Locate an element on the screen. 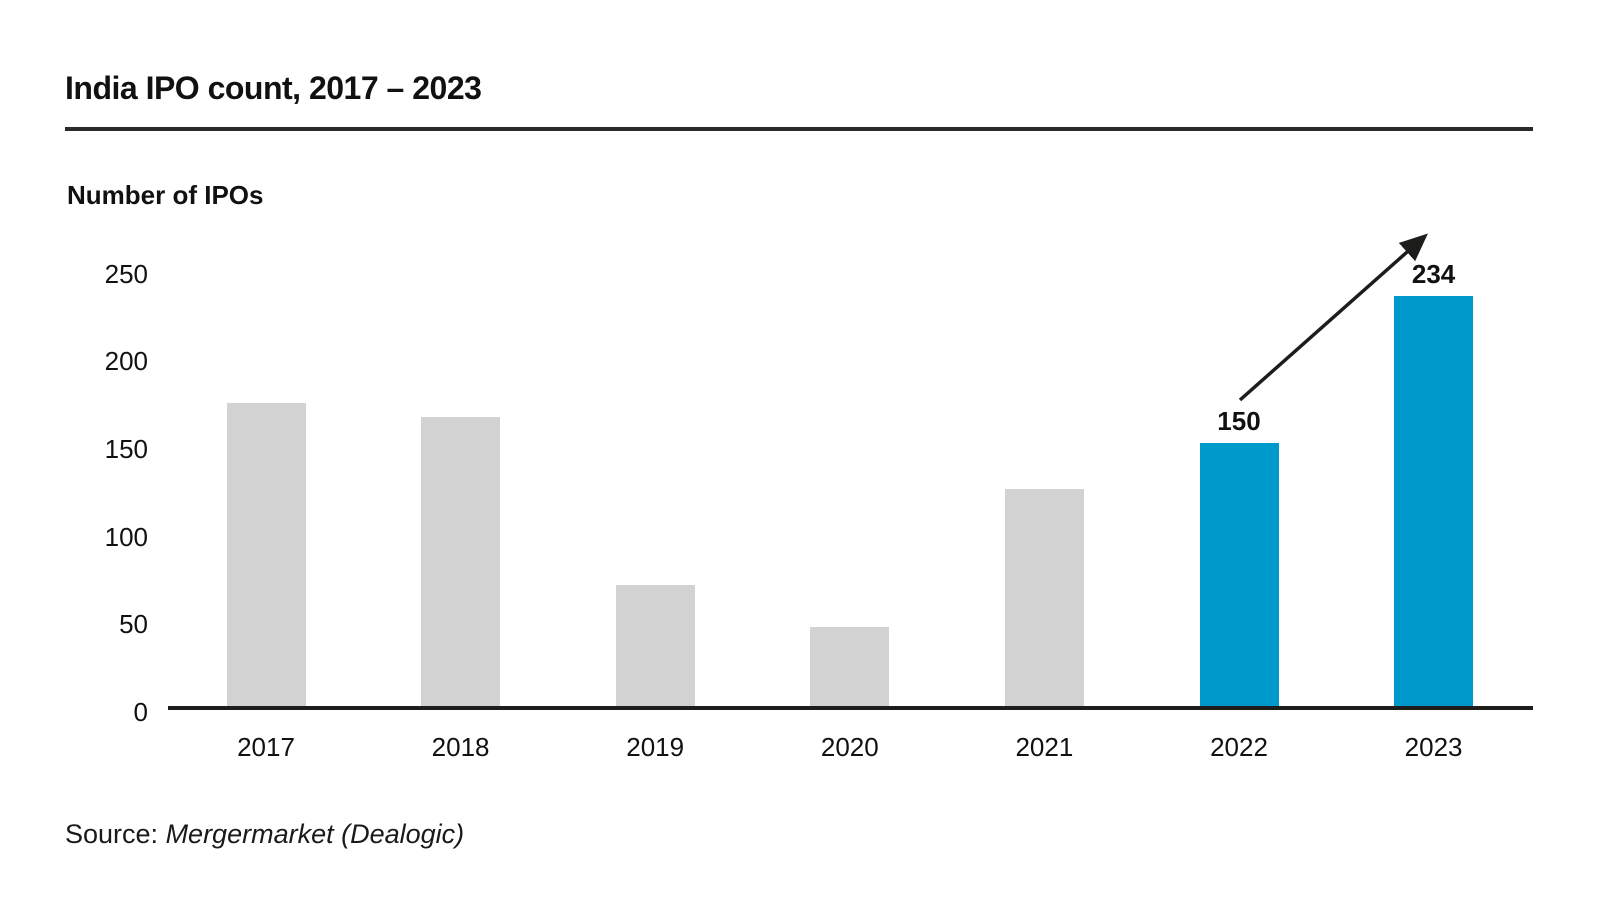  bar-2017 is located at coordinates (266, 554).